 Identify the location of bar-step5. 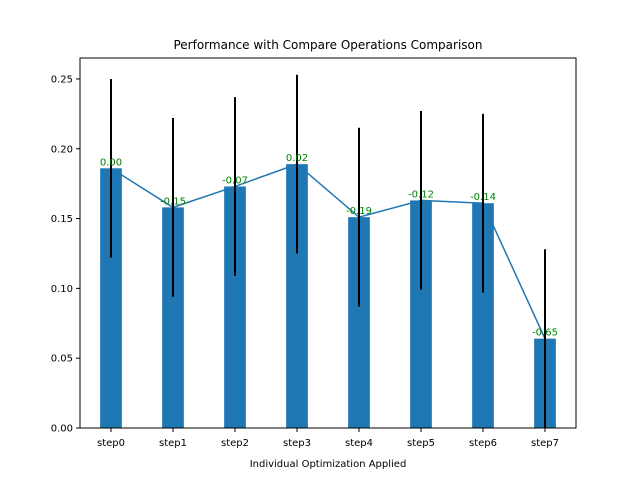
(421, 314).